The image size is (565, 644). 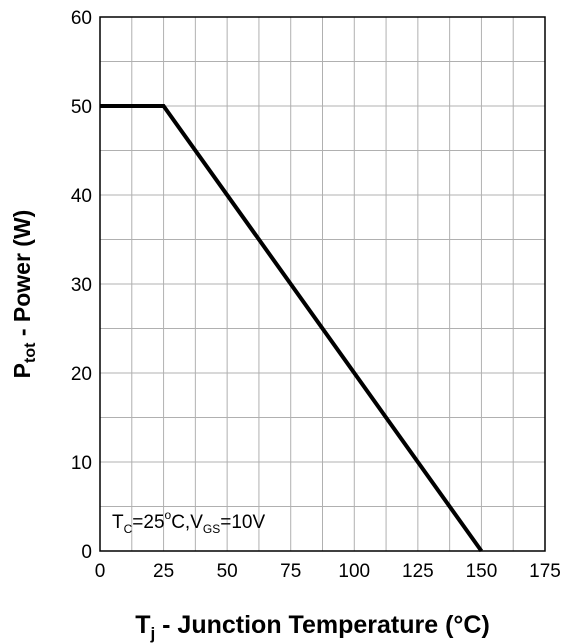 I want to click on x-tick-label: 50, so click(x=227, y=571).